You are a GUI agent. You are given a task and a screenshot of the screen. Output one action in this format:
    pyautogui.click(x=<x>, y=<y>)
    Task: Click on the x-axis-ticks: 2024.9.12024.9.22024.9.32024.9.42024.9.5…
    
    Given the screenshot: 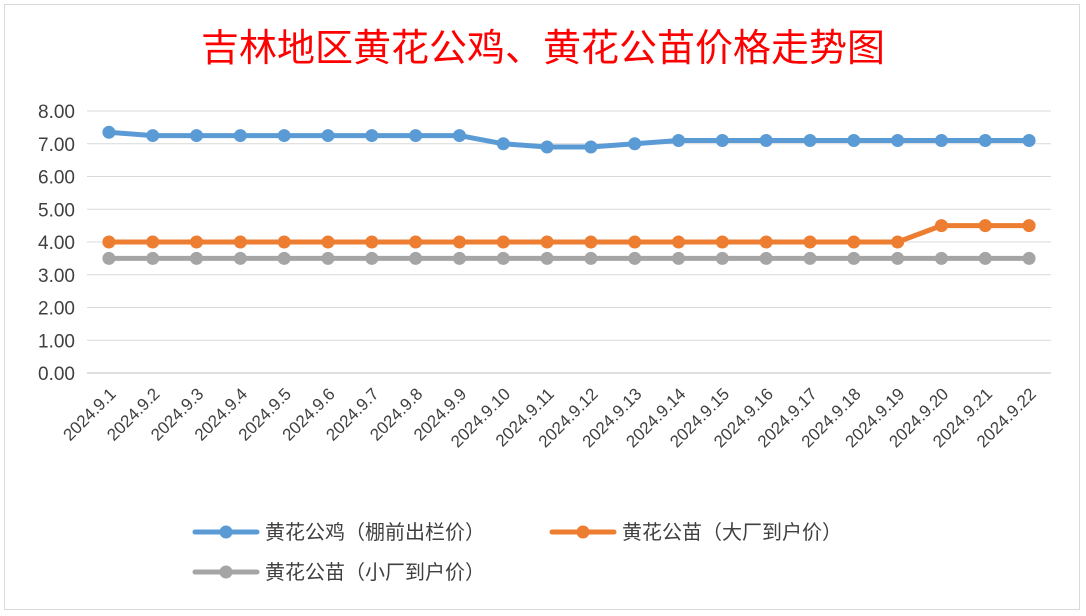 What is the action you would take?
    pyautogui.click(x=550, y=417)
    